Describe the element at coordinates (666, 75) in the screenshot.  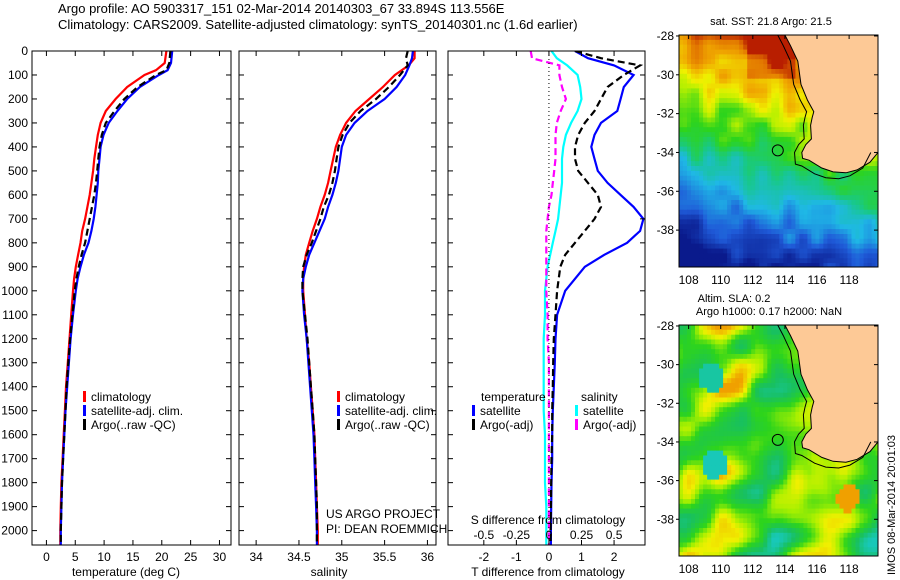
I see `map-y-tick-label: -30` at that location.